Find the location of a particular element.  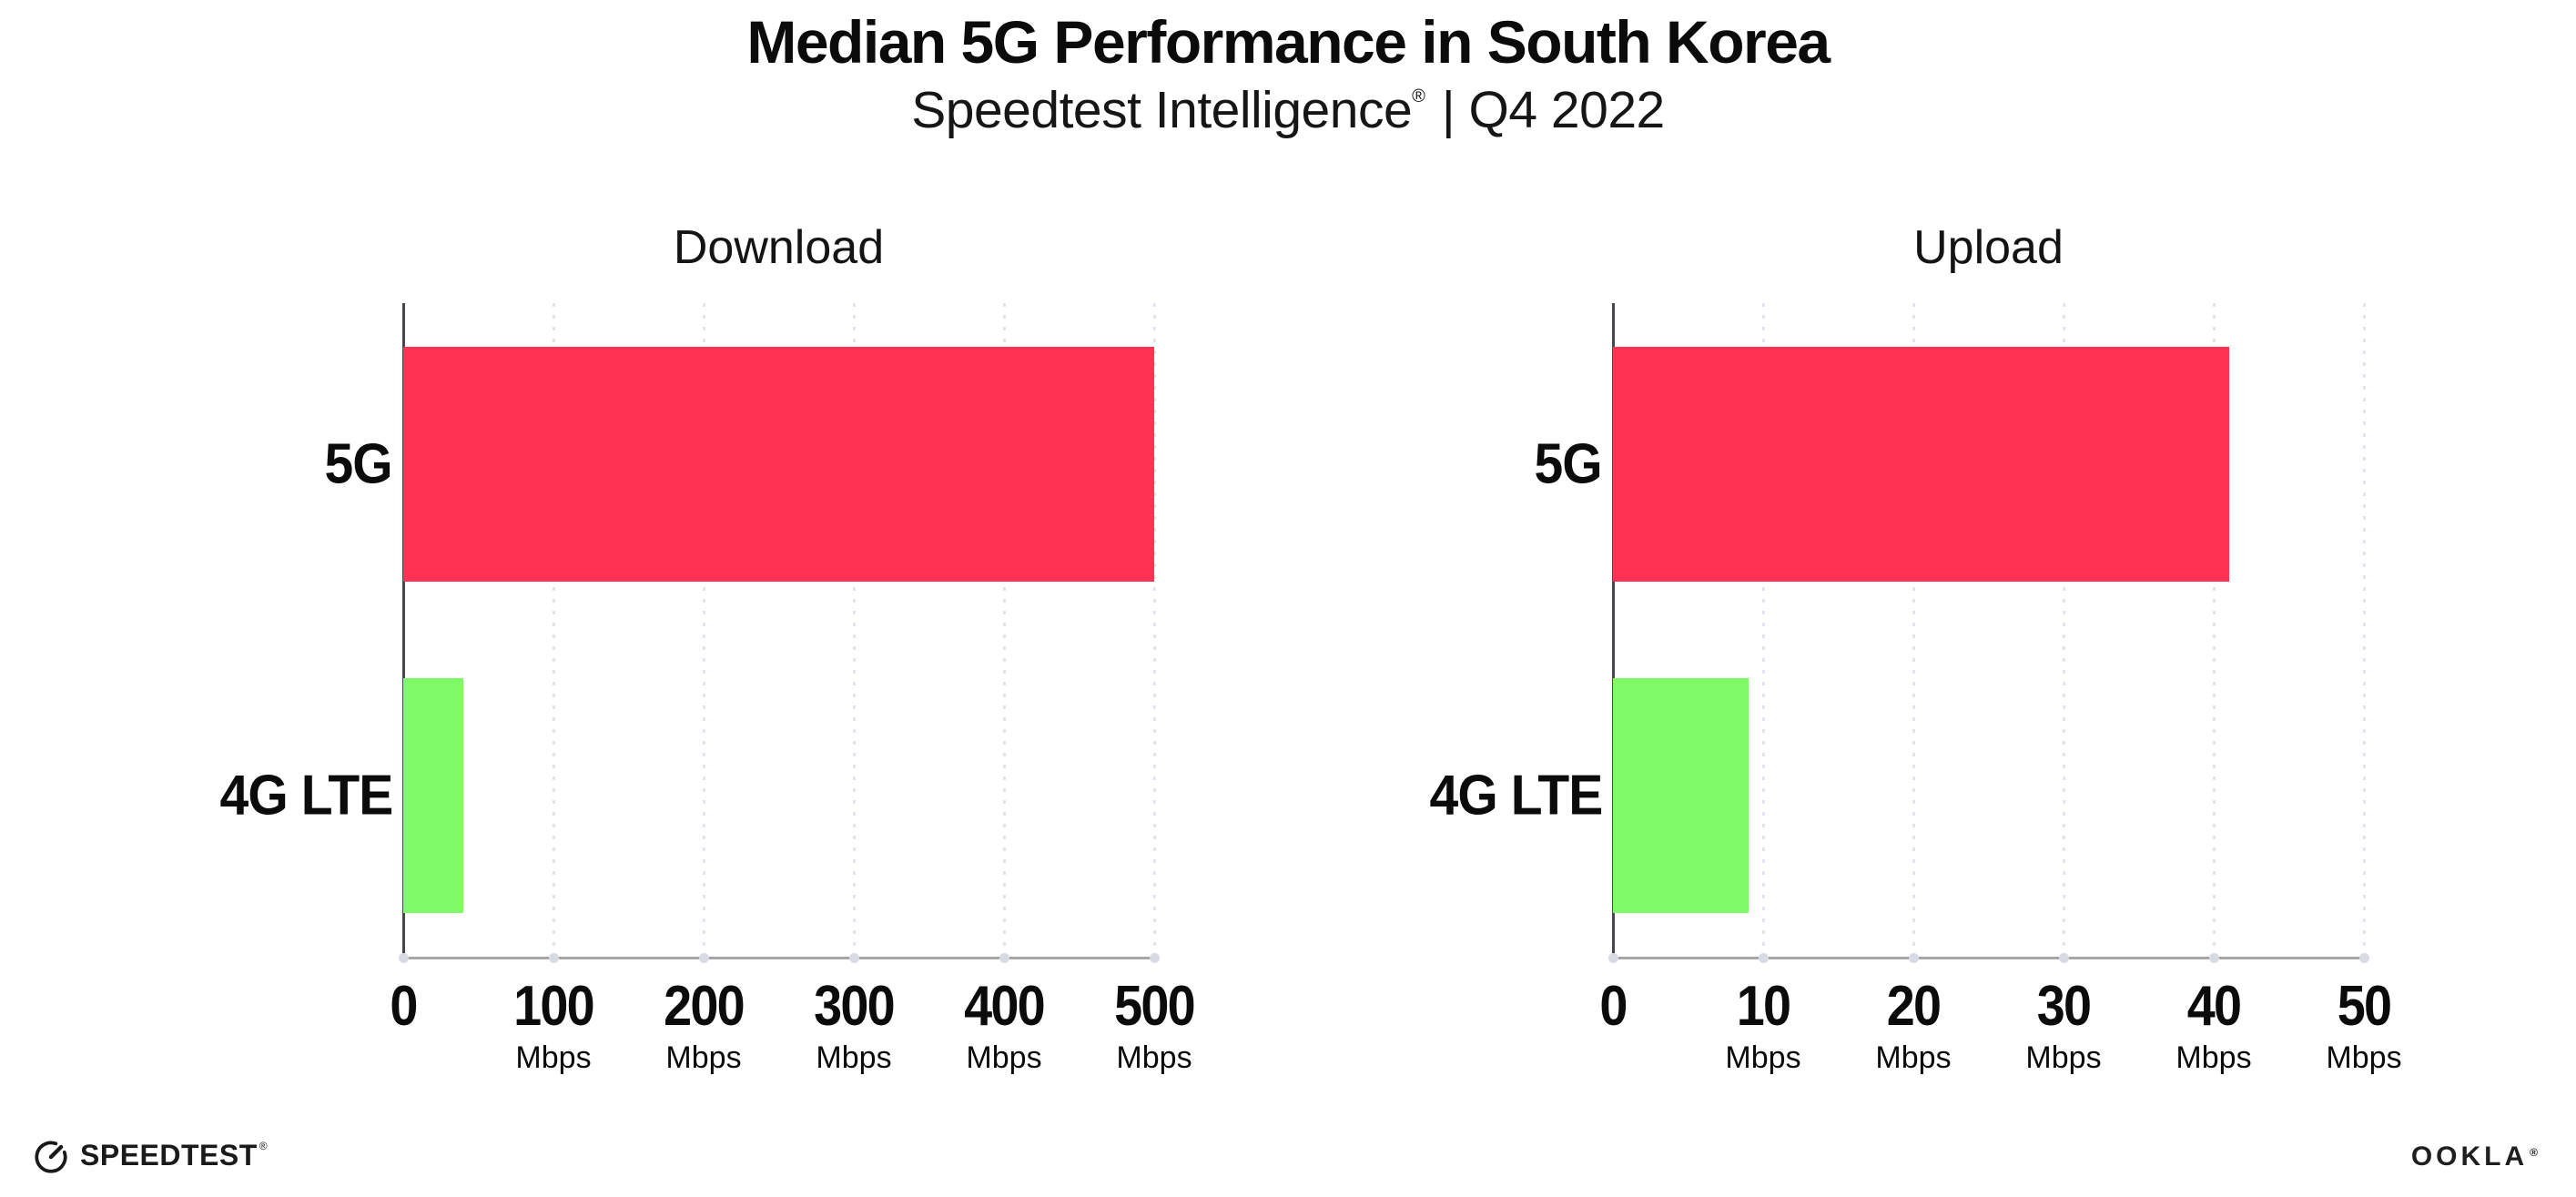

speedtest-gauge-icon is located at coordinates (51, 1157).